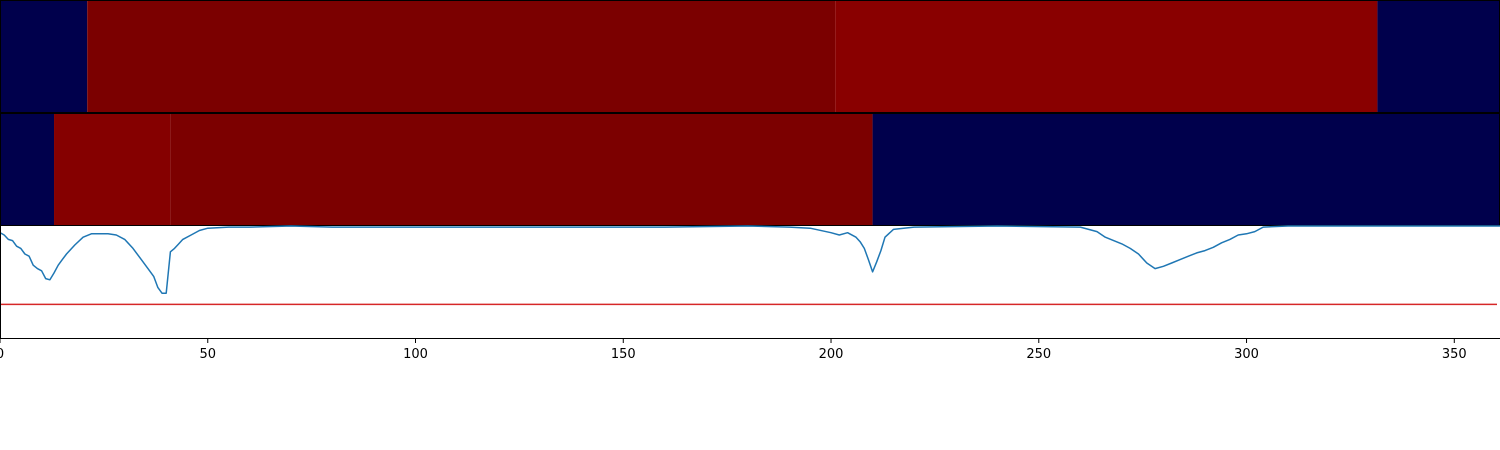 The width and height of the screenshot is (1500, 450). I want to click on x-tick-label: 150, so click(623, 354).